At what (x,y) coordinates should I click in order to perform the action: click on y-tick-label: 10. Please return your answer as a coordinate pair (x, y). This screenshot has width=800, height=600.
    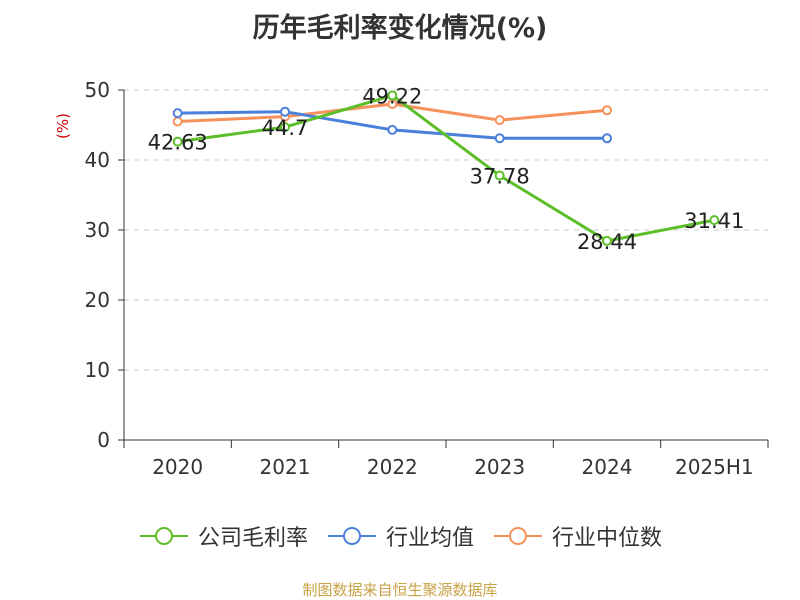
    Looking at the image, I should click on (97, 370).